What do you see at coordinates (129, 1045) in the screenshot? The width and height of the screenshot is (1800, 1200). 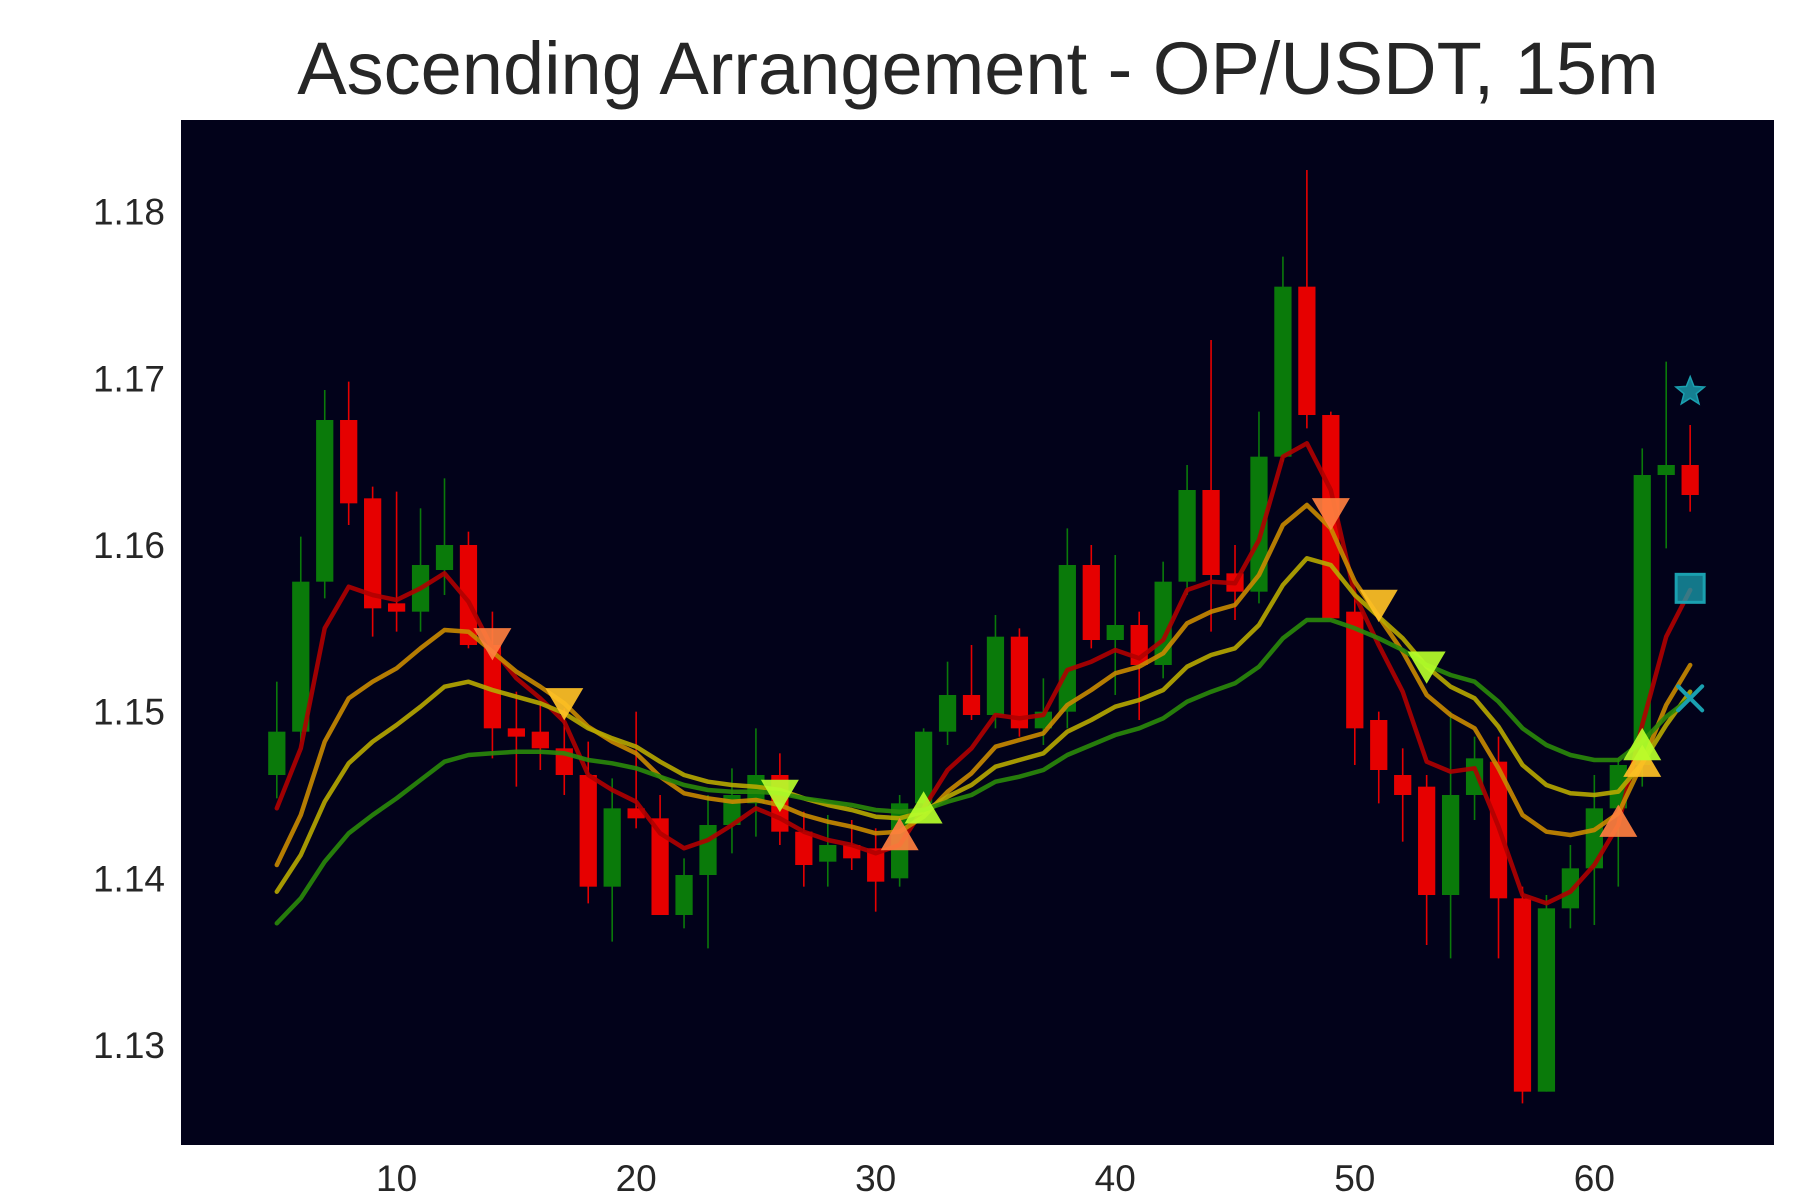 I see `y-tick-label: 1.13` at bounding box center [129, 1045].